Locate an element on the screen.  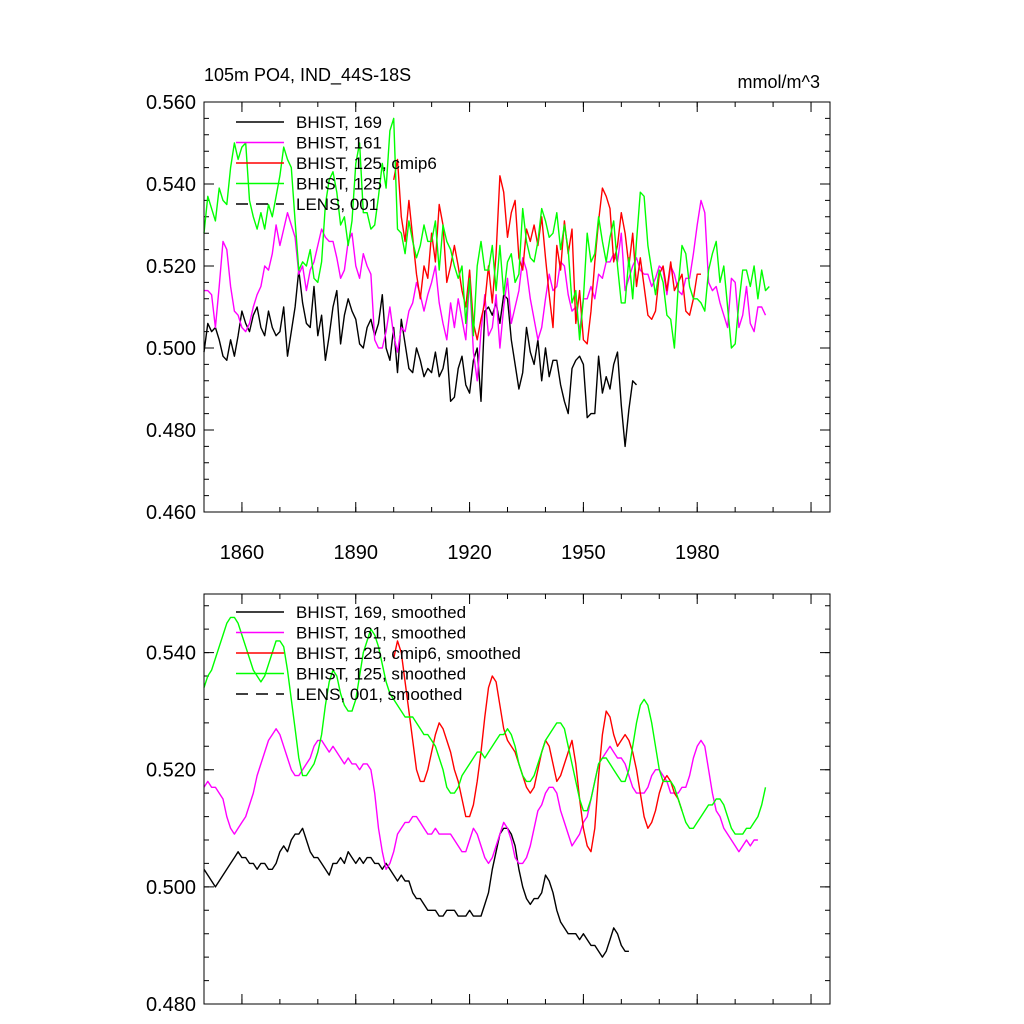
x-tick-label: 1980 is located at coordinates (697, 553).